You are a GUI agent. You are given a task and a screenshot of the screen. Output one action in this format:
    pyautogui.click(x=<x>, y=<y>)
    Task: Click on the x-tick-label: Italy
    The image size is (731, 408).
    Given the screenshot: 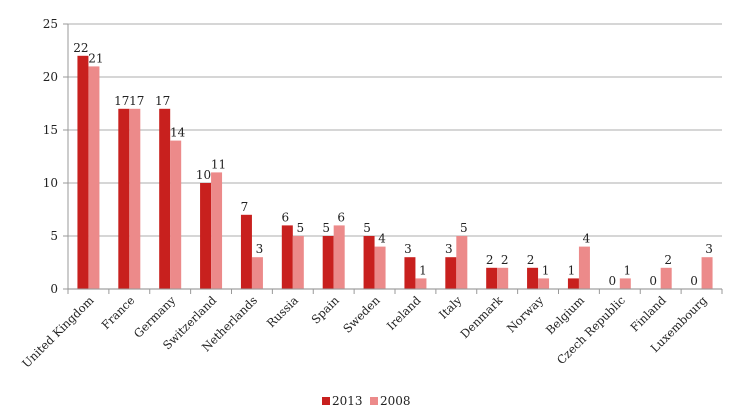 What is the action you would take?
    pyautogui.click(x=450, y=307)
    